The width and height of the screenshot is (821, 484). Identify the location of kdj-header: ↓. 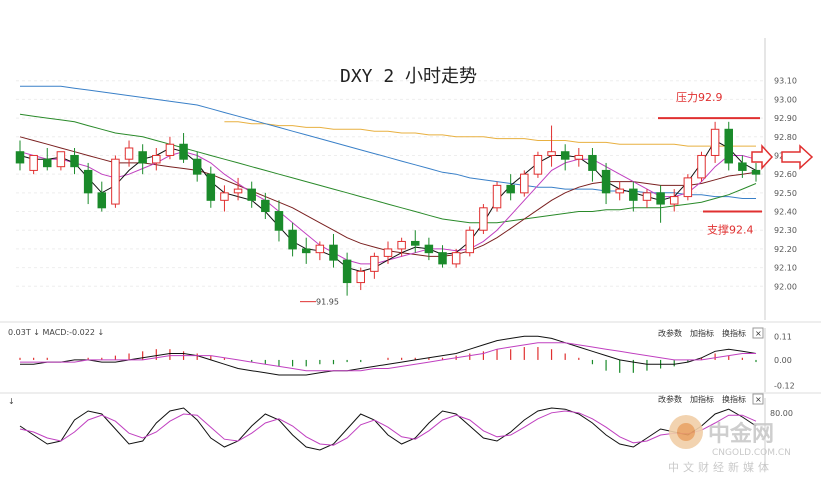
(11, 401).